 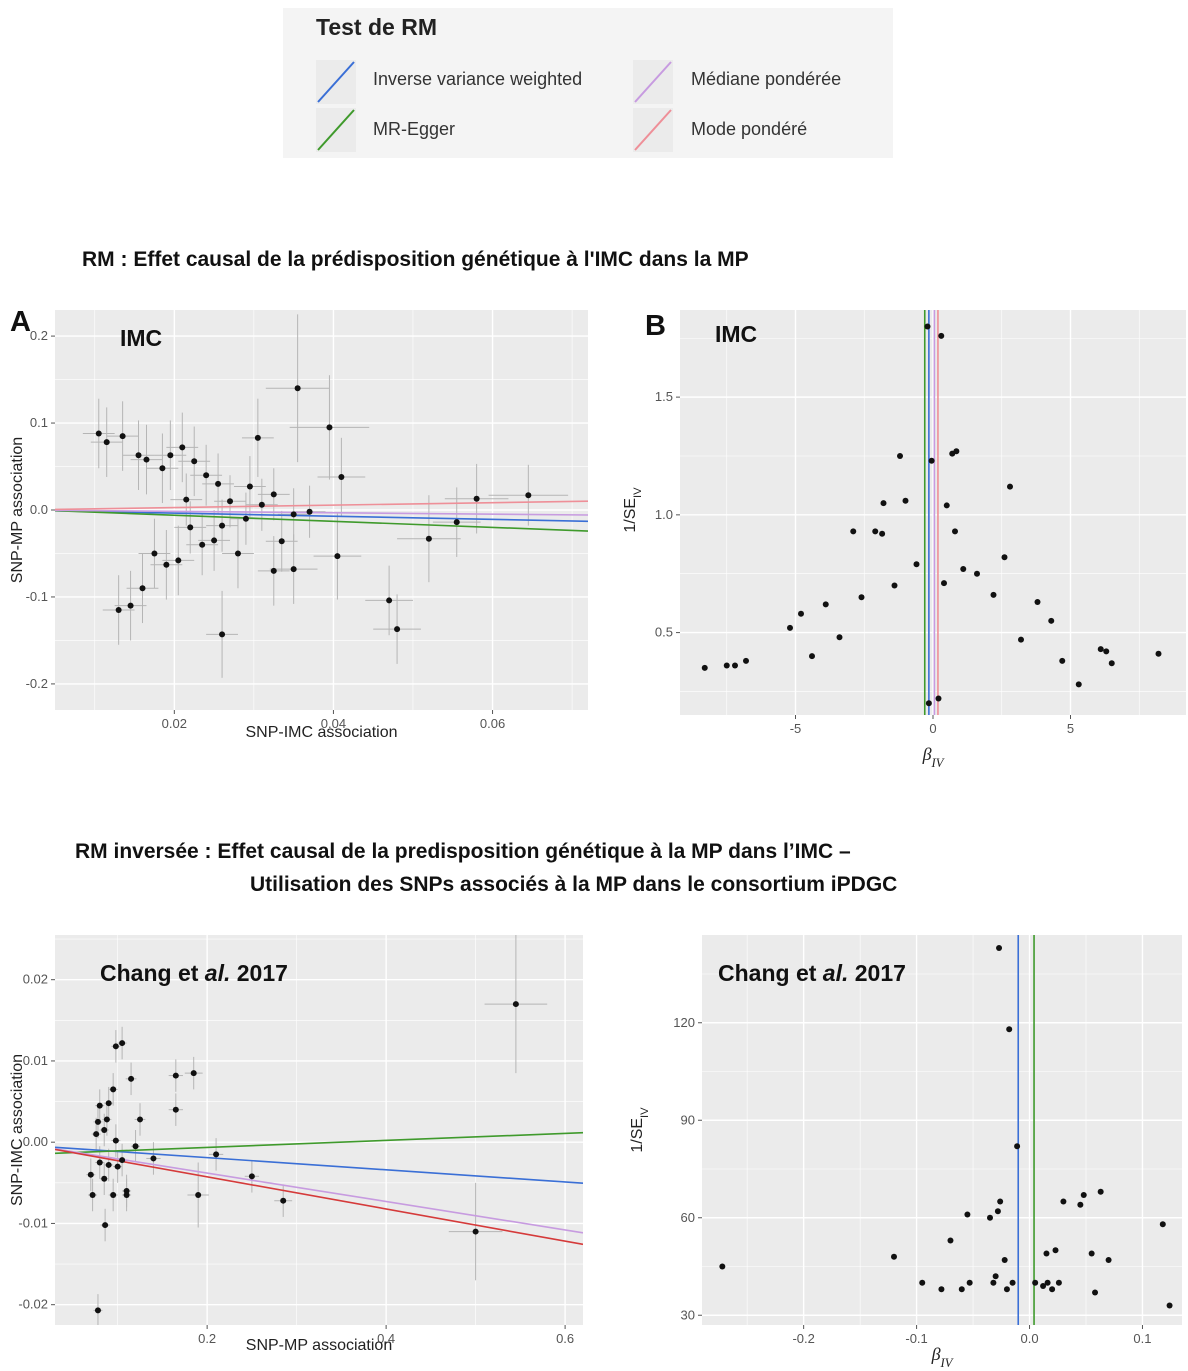 What do you see at coordinates (174, 723) in the screenshot?
I see `x-tick-label: 0.02` at bounding box center [174, 723].